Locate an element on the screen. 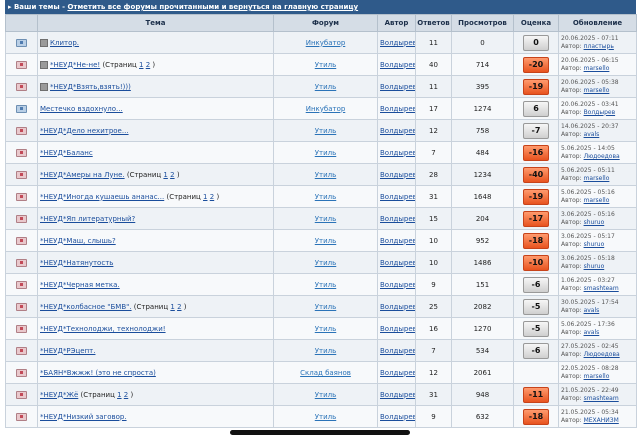 The width and height of the screenshot is (640, 438). topic-title-link: *НЕУД*Амеры на Луне. is located at coordinates (82, 174).